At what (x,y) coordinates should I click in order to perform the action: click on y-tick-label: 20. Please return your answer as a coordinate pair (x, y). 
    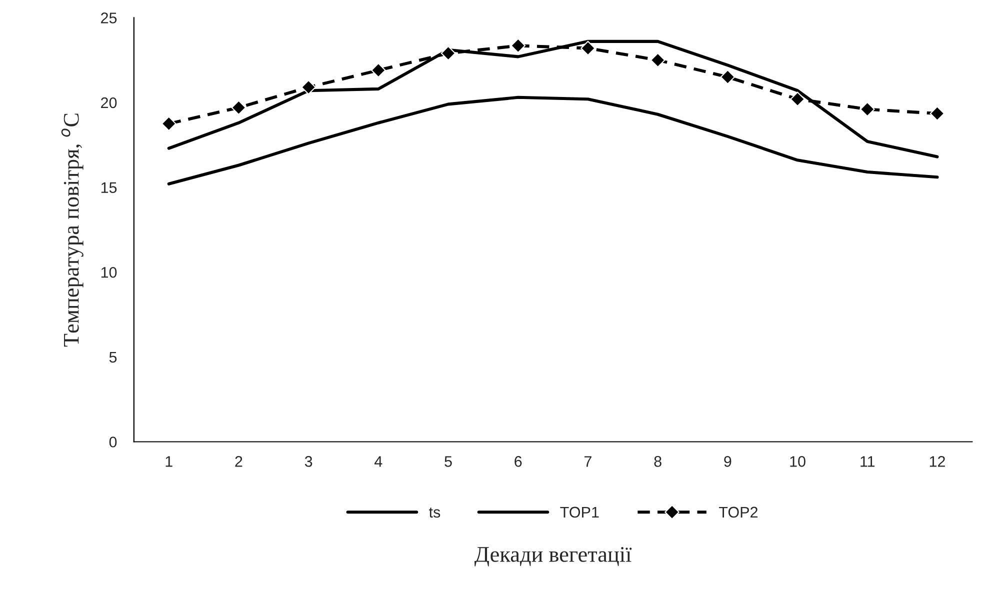
    Looking at the image, I should click on (109, 102).